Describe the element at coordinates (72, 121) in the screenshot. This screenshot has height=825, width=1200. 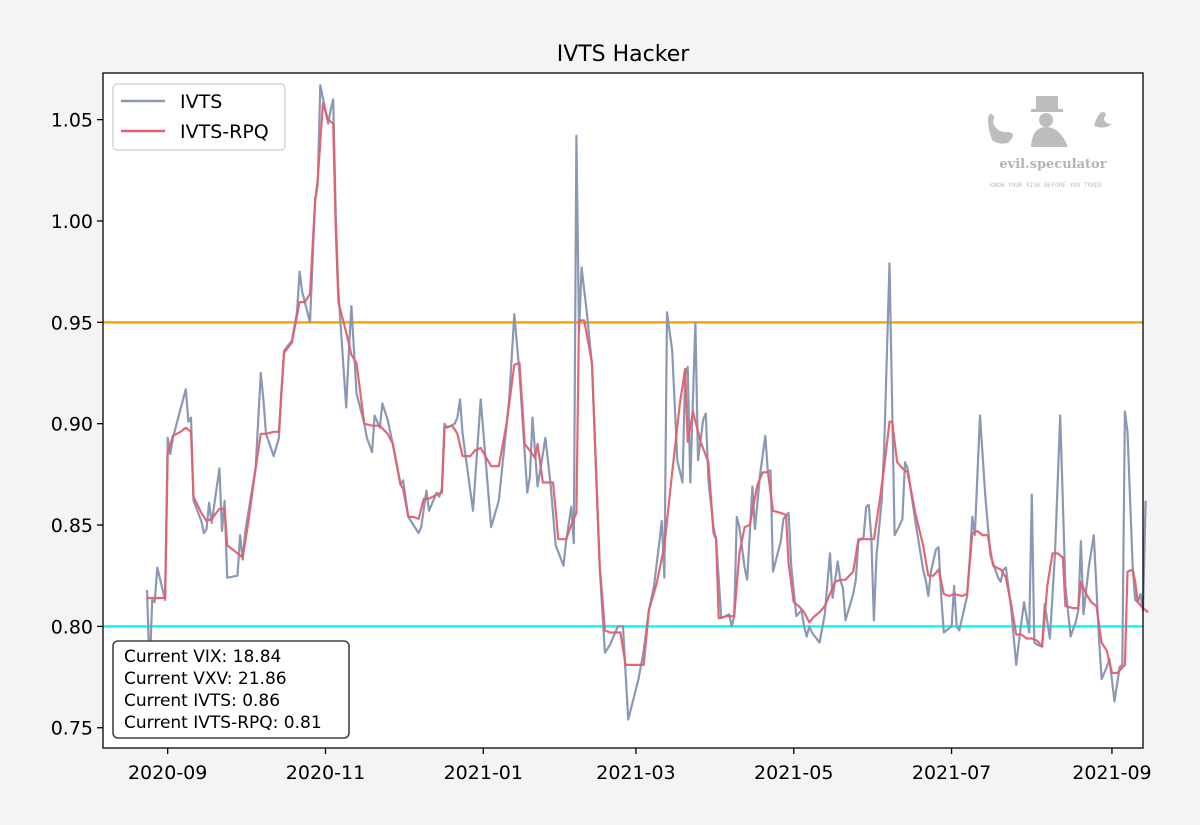
I see `y-tick-label-6: 1.05` at that location.